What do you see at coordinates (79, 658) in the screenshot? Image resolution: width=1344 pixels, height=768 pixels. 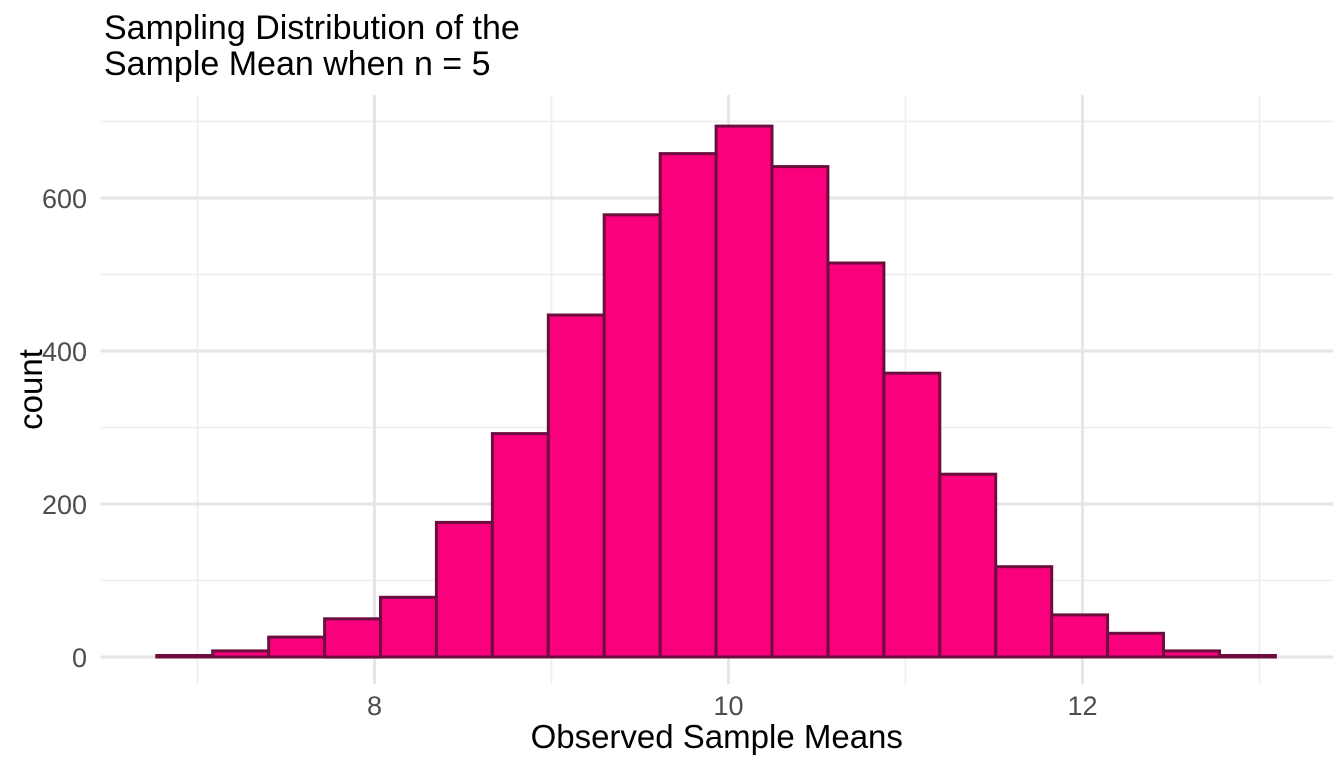 I see `y-tick-label: 0` at bounding box center [79, 658].